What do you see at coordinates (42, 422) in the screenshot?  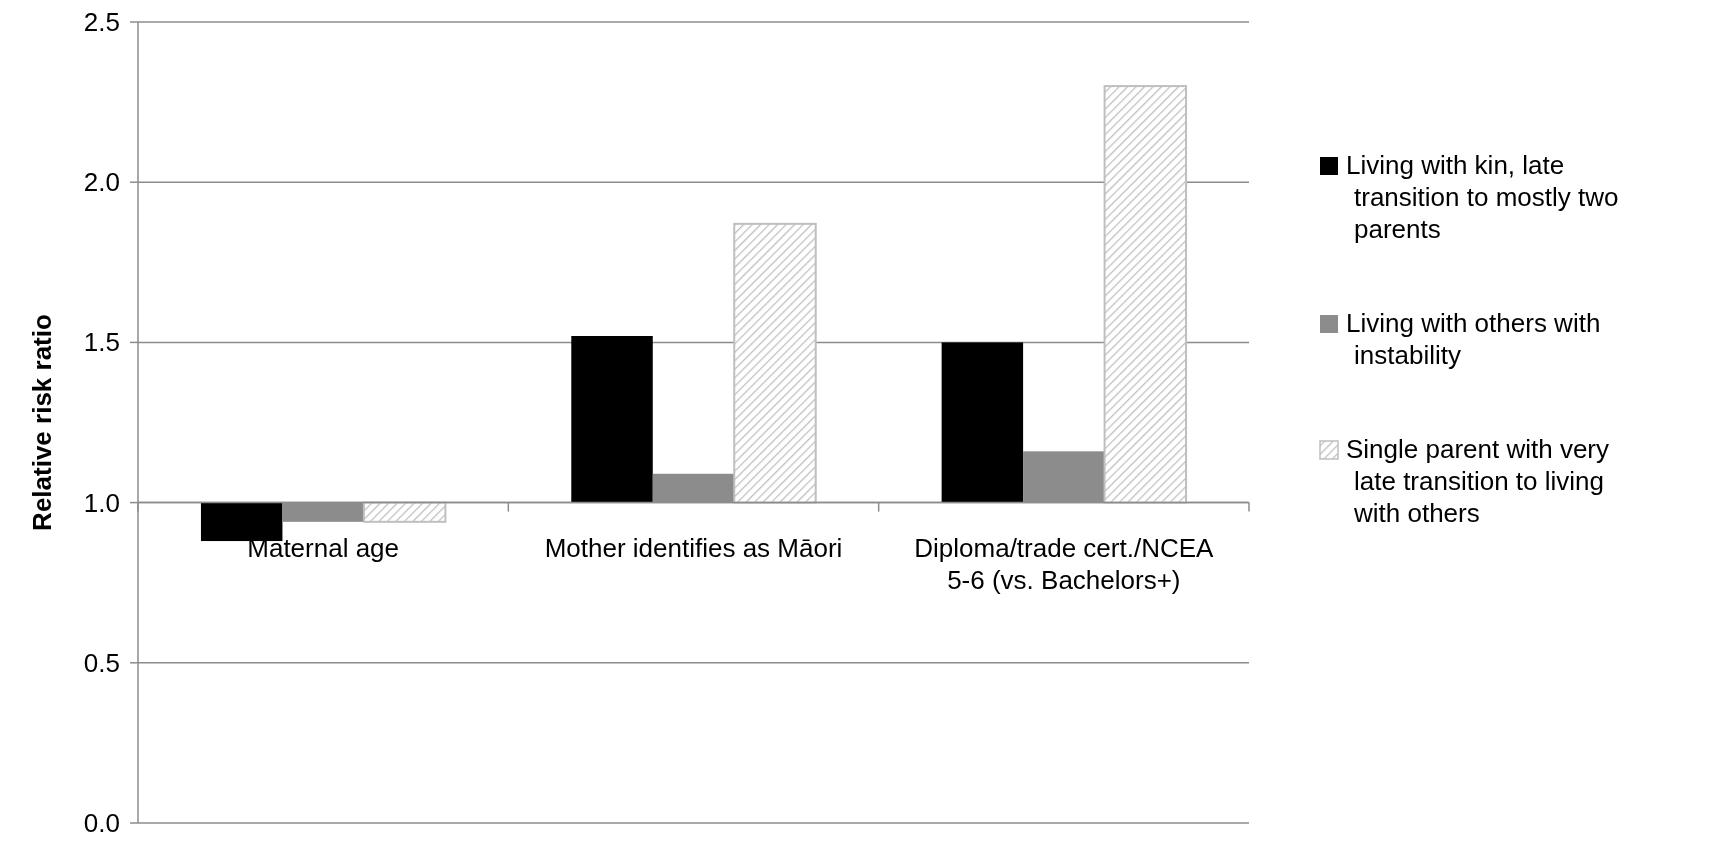 I see `y-axis-title: Relative risk ratio` at bounding box center [42, 422].